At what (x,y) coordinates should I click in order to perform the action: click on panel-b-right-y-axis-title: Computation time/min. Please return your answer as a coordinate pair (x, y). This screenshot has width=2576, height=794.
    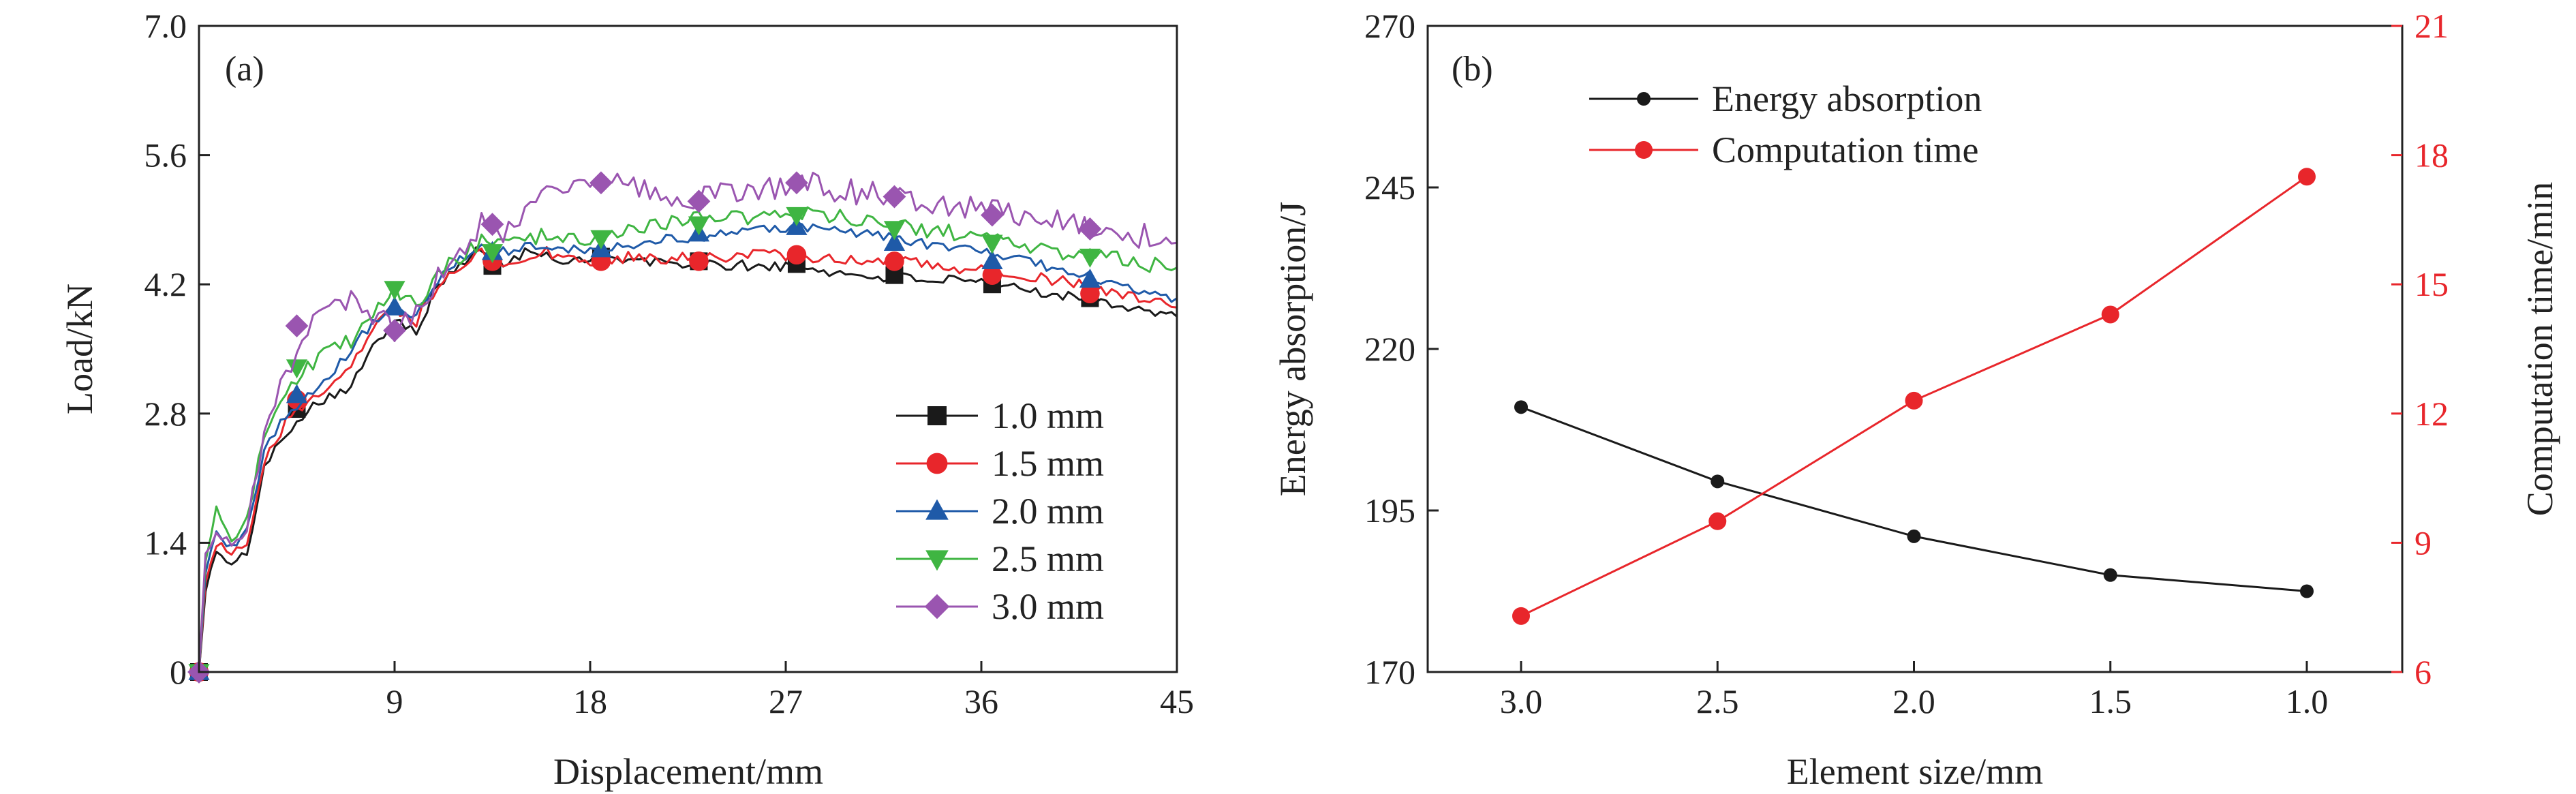
    Looking at the image, I should click on (2539, 349).